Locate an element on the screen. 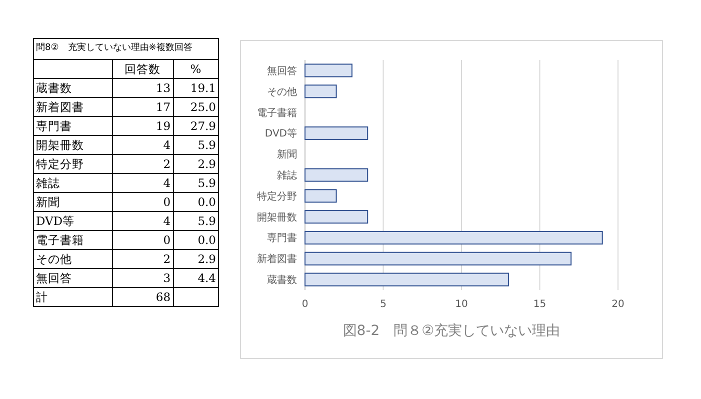 The width and height of the screenshot is (701, 399). y-tick-label: DVD等 is located at coordinates (280, 134).